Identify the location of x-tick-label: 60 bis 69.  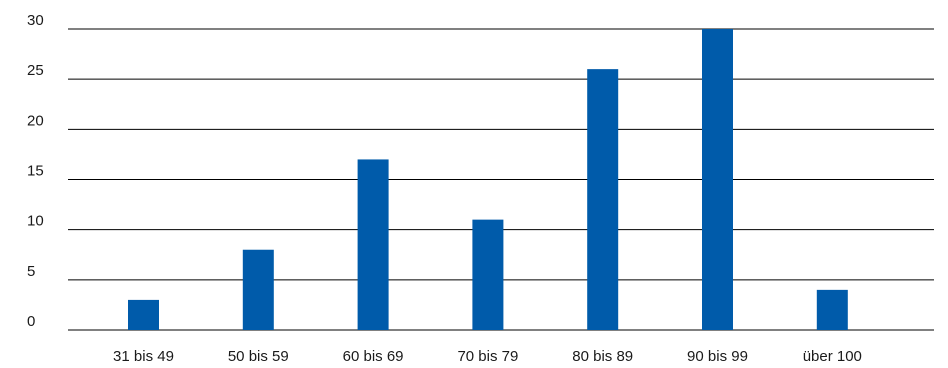
(373, 356).